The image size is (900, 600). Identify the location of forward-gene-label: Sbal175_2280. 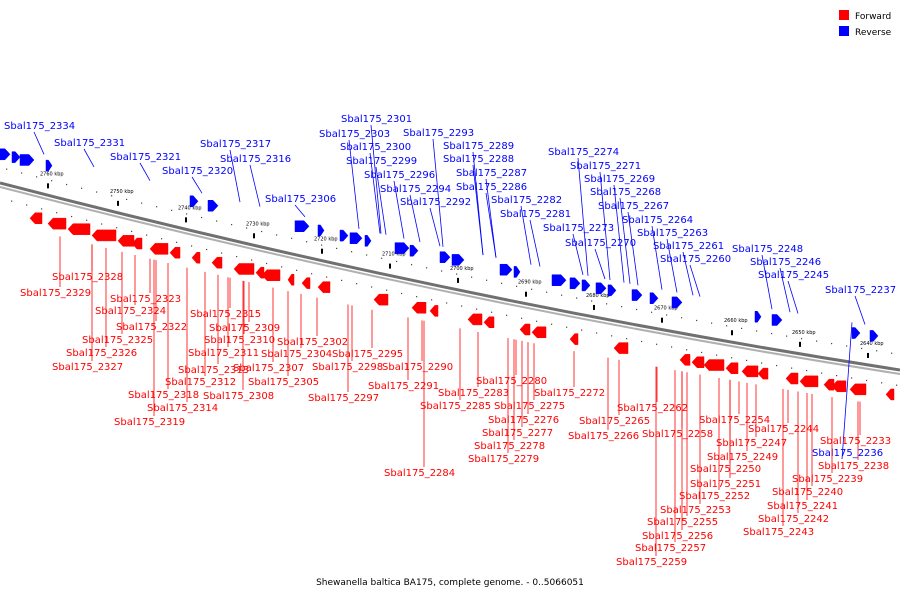
(511, 381).